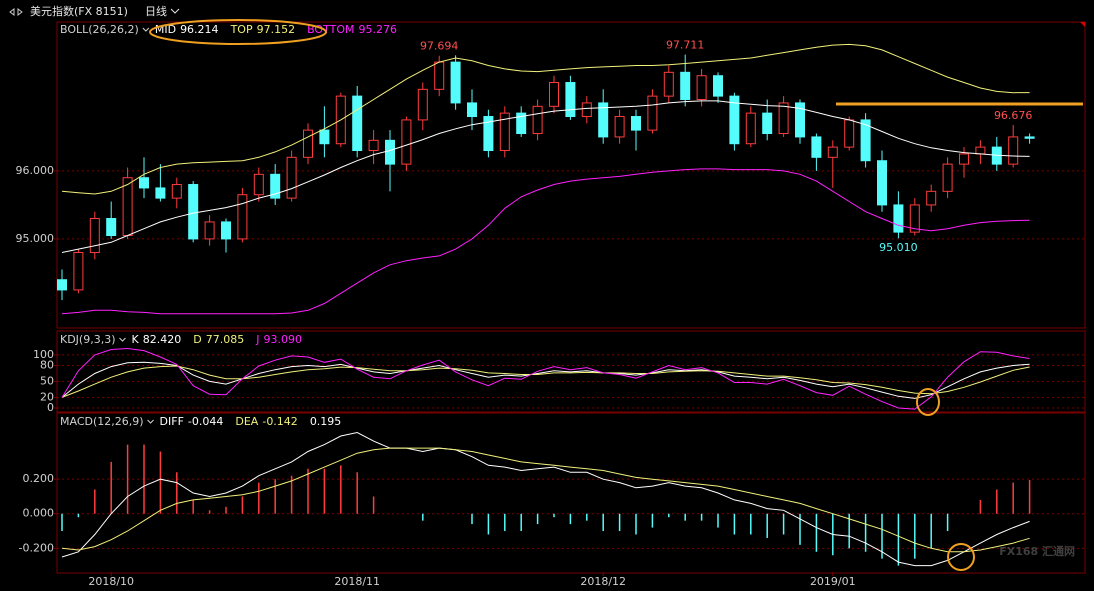 The height and width of the screenshot is (591, 1094). What do you see at coordinates (39, 513) in the screenshot?
I see `y-tick-label: 0.000` at bounding box center [39, 513].